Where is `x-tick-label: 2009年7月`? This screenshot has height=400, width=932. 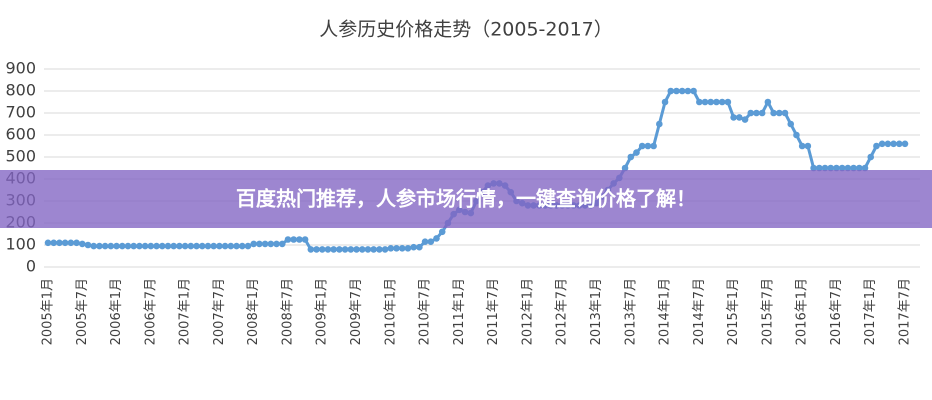
x-tick-label: 2009年7月 is located at coordinates (356, 311).